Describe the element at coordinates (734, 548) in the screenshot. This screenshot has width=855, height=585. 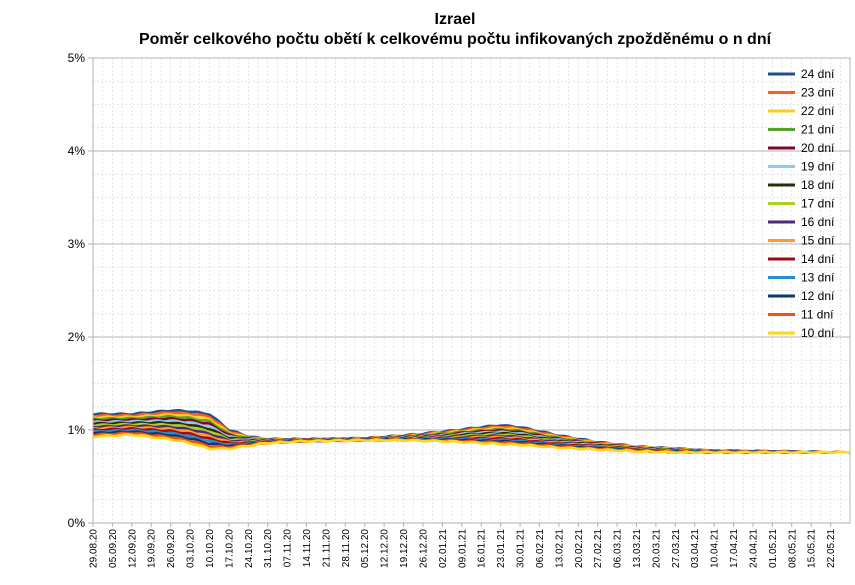
I see `x-tick-label: 17.04.21` at that location.